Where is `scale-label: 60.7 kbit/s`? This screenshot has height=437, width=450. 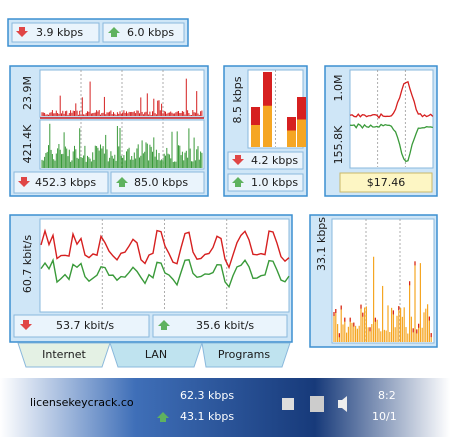 scale-label: 60.7 kbit/s is located at coordinates (27, 264).